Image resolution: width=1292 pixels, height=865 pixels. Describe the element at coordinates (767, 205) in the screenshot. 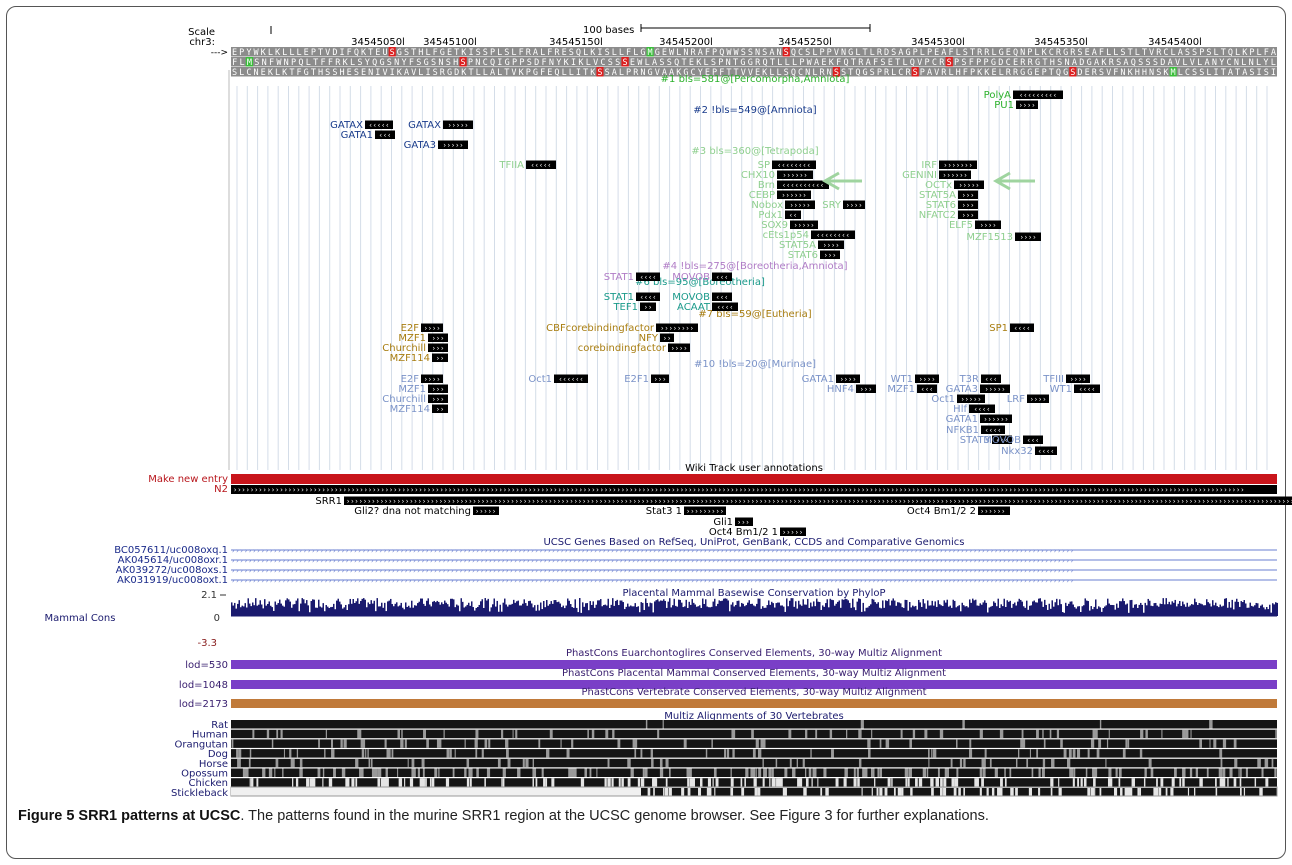

I see `tfbs-name: Nobox` at that location.